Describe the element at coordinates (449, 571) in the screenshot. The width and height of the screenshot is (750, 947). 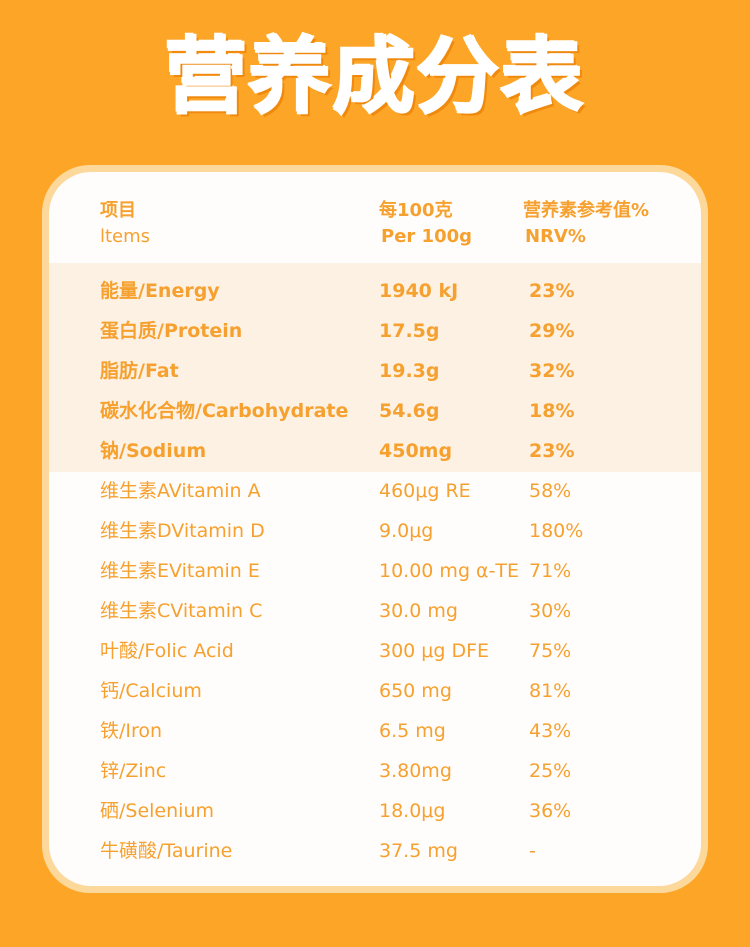
I see `row-amount: 10.00 mg α-TE` at that location.